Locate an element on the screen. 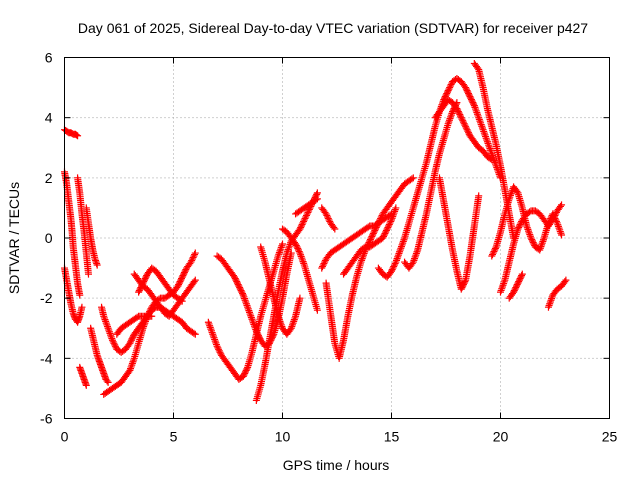 Image resolution: width=640 pixels, height=480 pixels. y-tick-label: 2 is located at coordinates (49, 178).